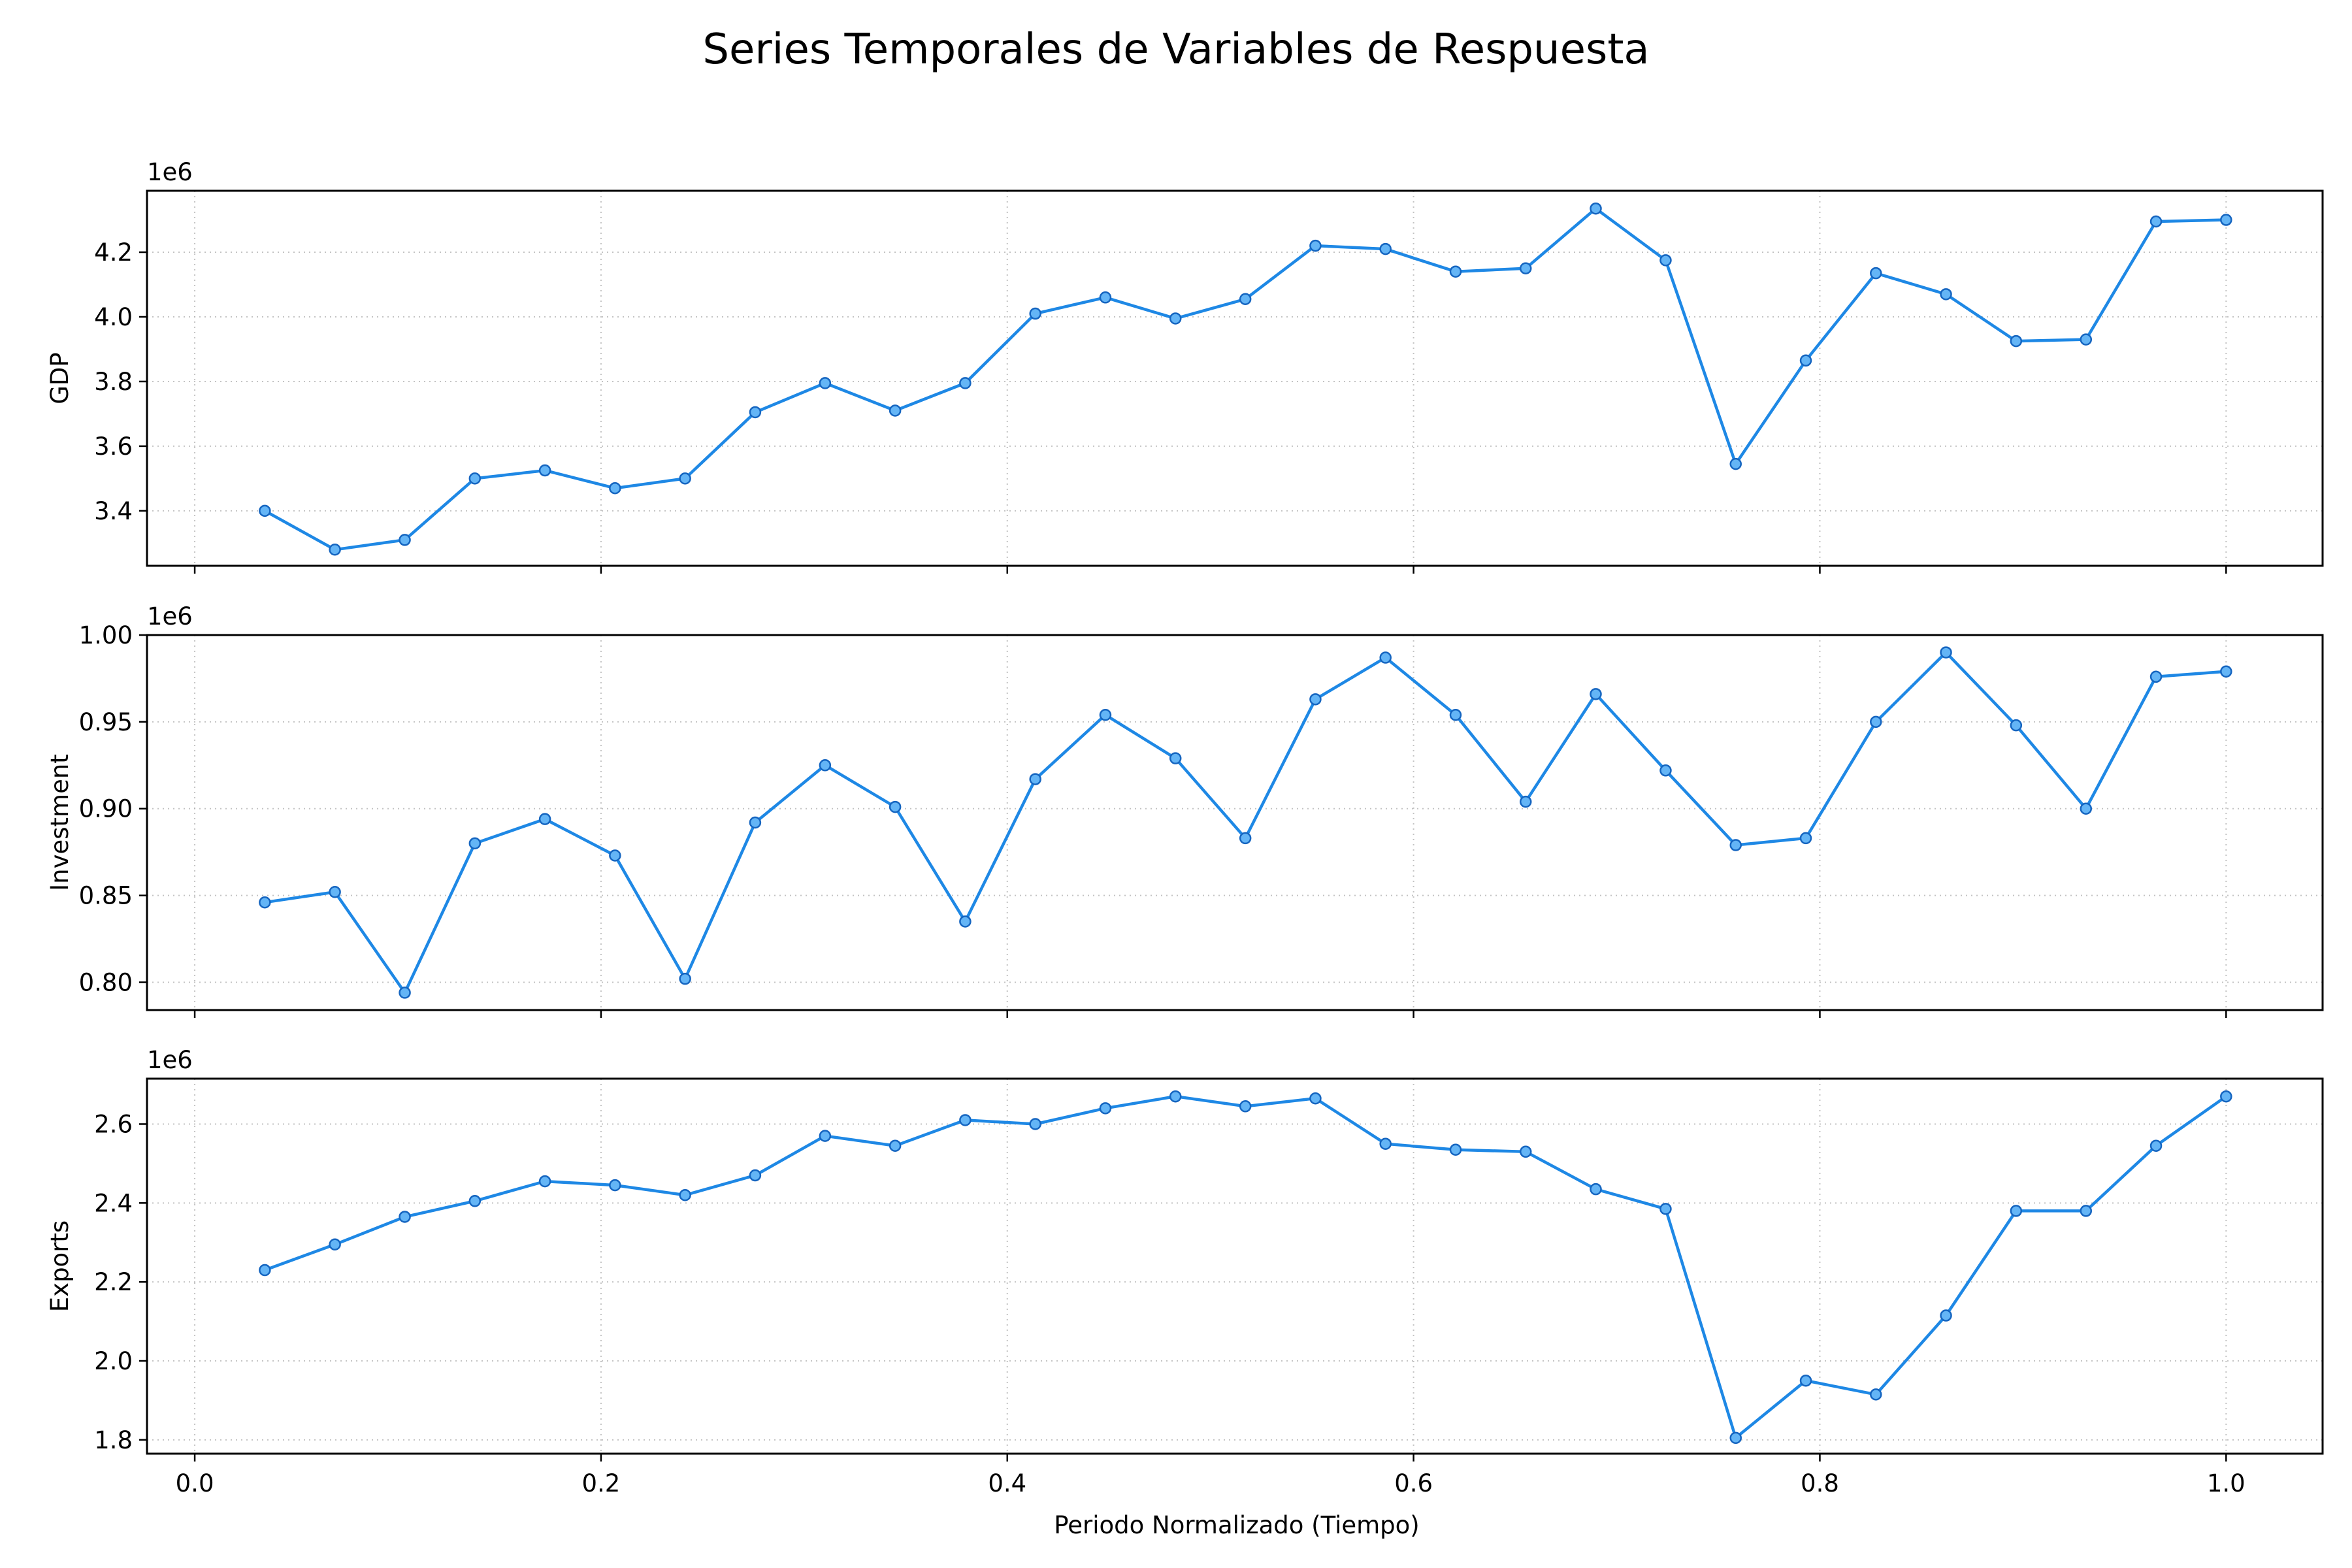 This screenshot has width=2352, height=1568. What do you see at coordinates (113, 447) in the screenshot?
I see `y-tick-label: 3.6` at bounding box center [113, 447].